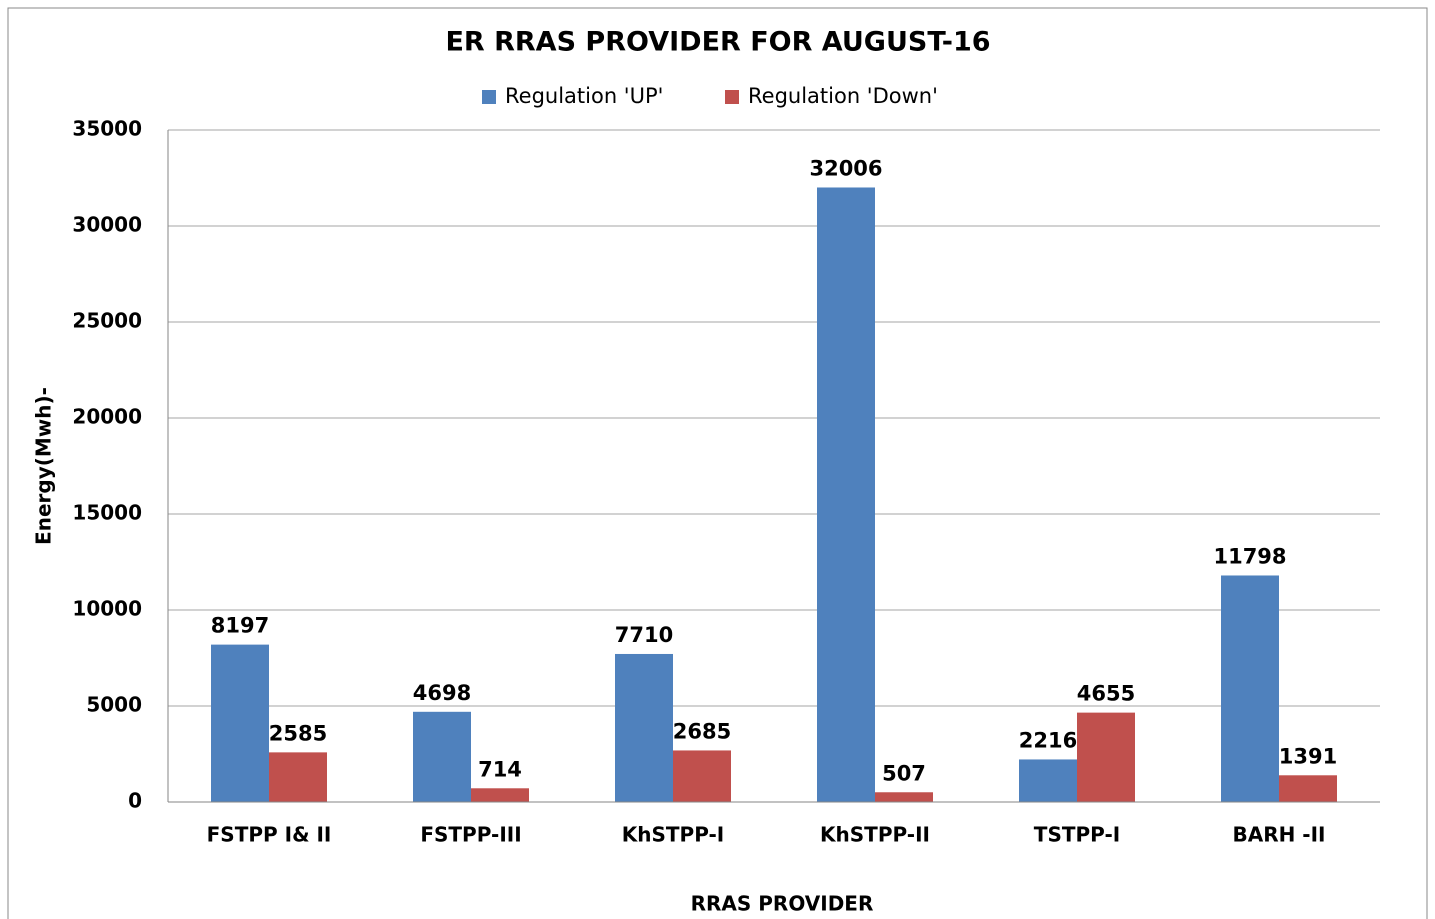  What do you see at coordinates (584, 96) in the screenshot?
I see `legend-label: Regulation 'UP'` at bounding box center [584, 96].